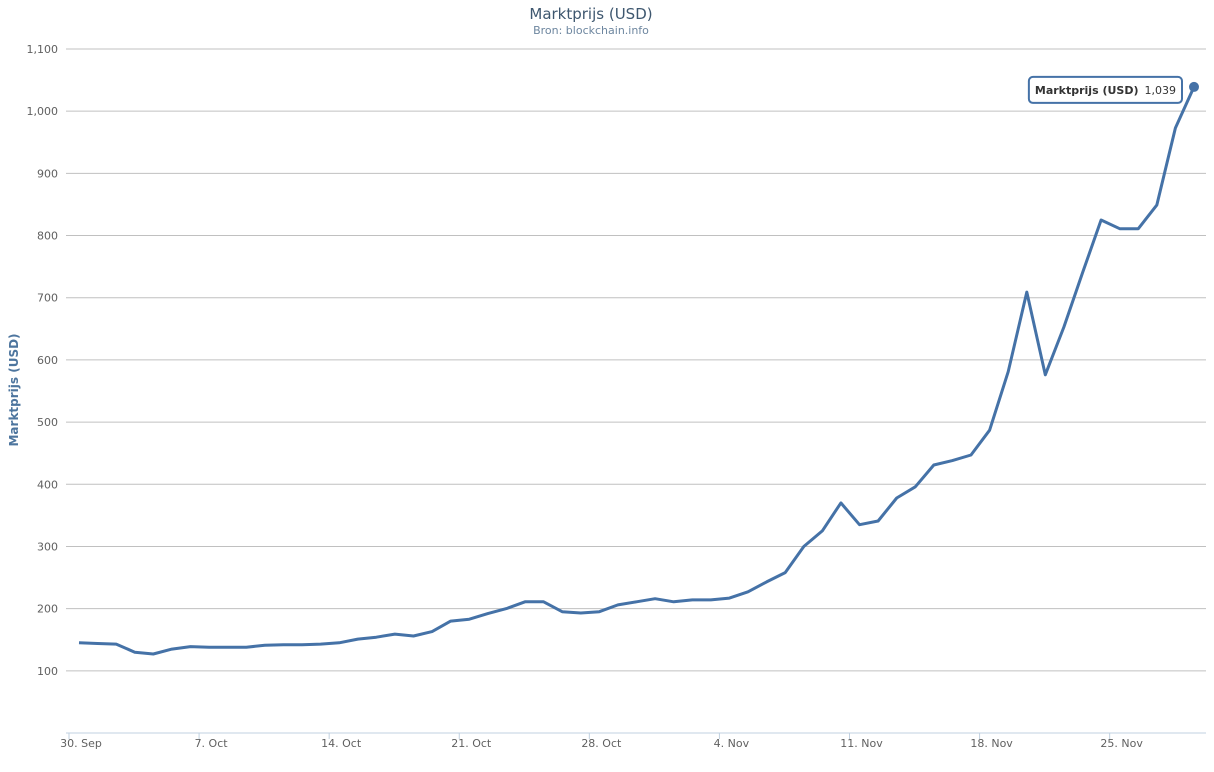 The width and height of the screenshot is (1214, 772). What do you see at coordinates (47, 236) in the screenshot?
I see `y-tick-label: 800` at bounding box center [47, 236].